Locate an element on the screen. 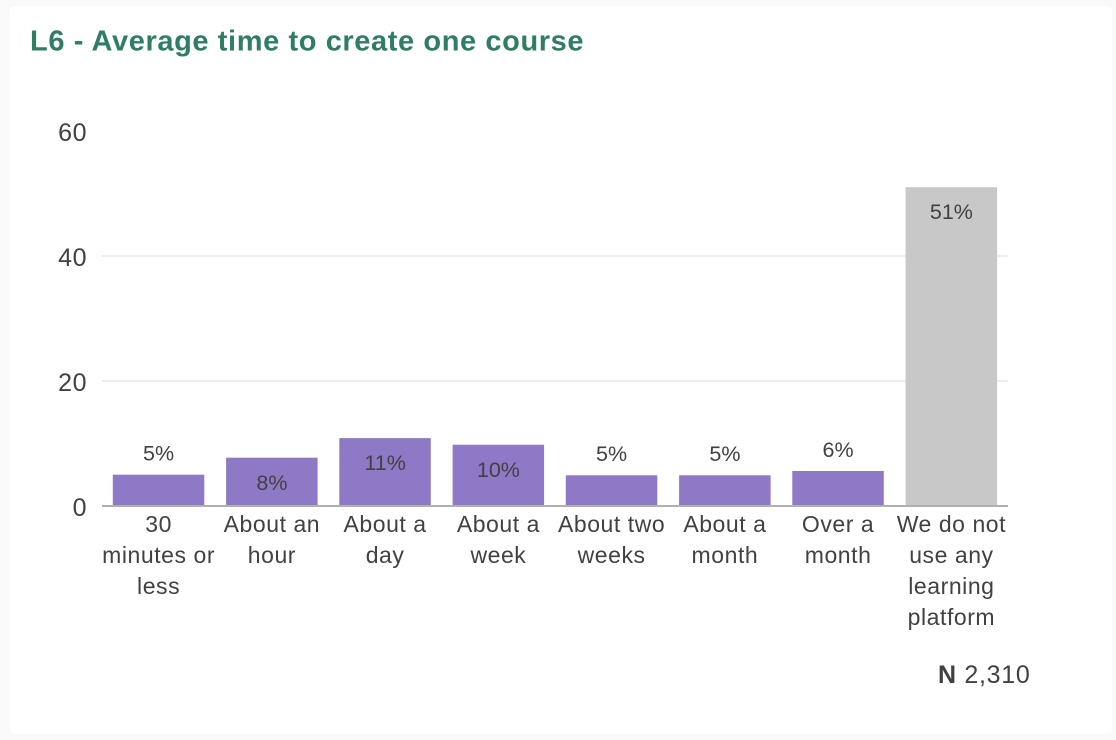 Image resolution: width=1116 pixels, height=740 pixels. svg-text: 60 is located at coordinates (72, 133).